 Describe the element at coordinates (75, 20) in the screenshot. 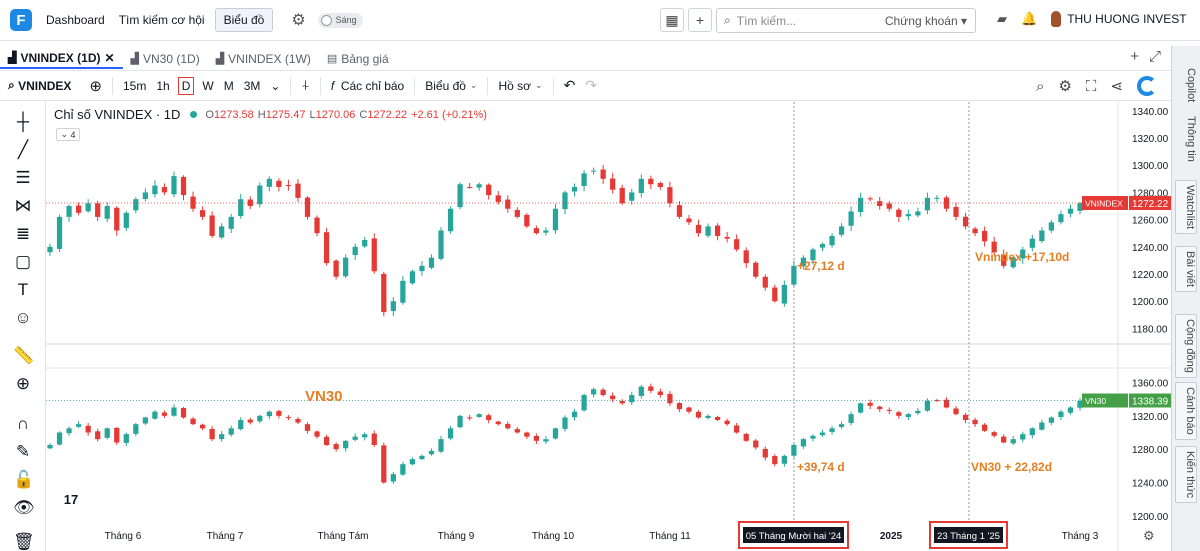

I see `nav-dashboard: Dashboard` at that location.